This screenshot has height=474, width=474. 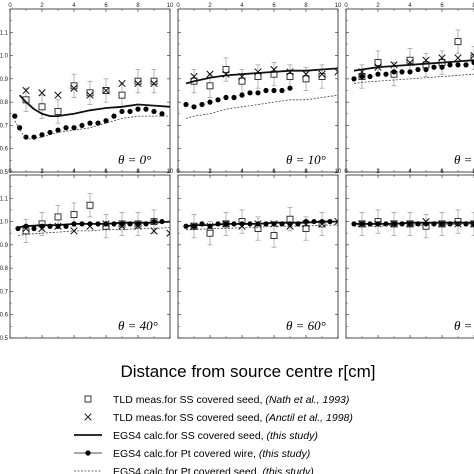 I want to click on legend-symbol, so click(x=88, y=417).